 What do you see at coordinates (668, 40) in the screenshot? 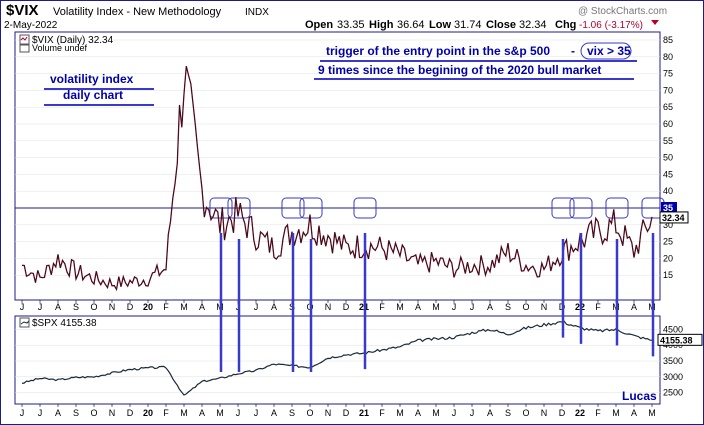
I see `vix-y-tick-label: 85` at bounding box center [668, 40].